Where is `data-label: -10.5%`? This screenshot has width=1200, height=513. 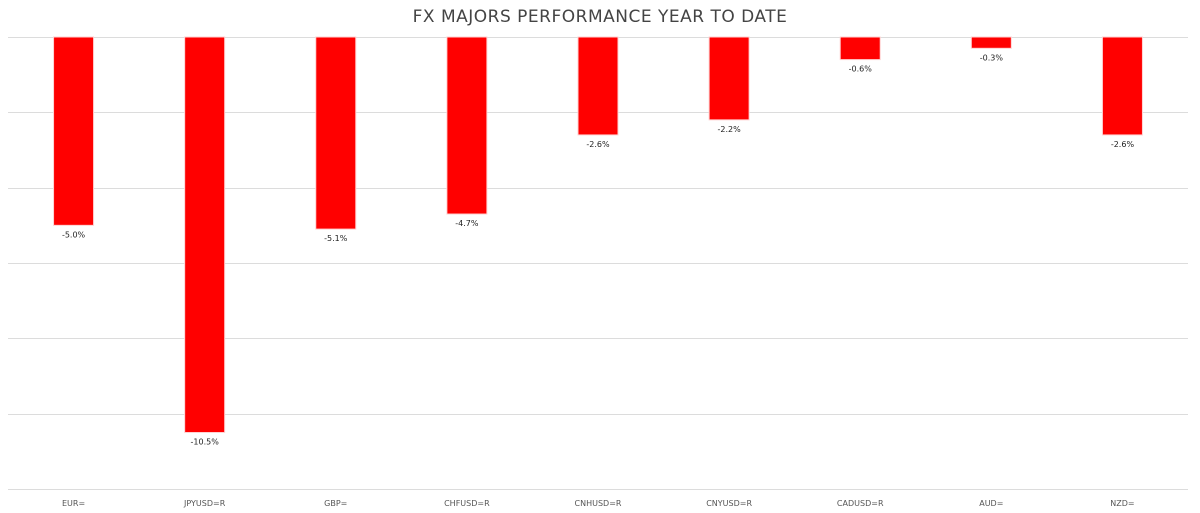
data-label: -10.5% is located at coordinates (205, 442).